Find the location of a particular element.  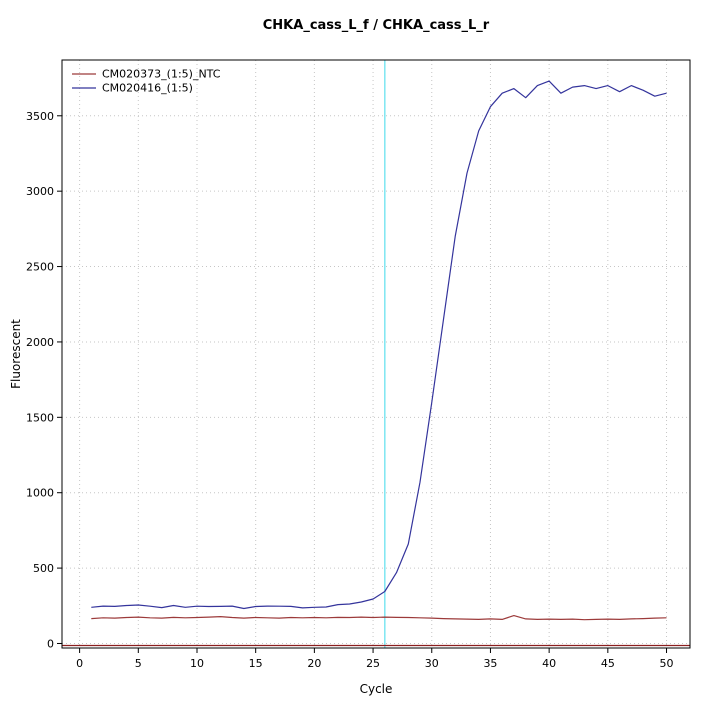

y-tick-label: 2000 is located at coordinates (40, 342).